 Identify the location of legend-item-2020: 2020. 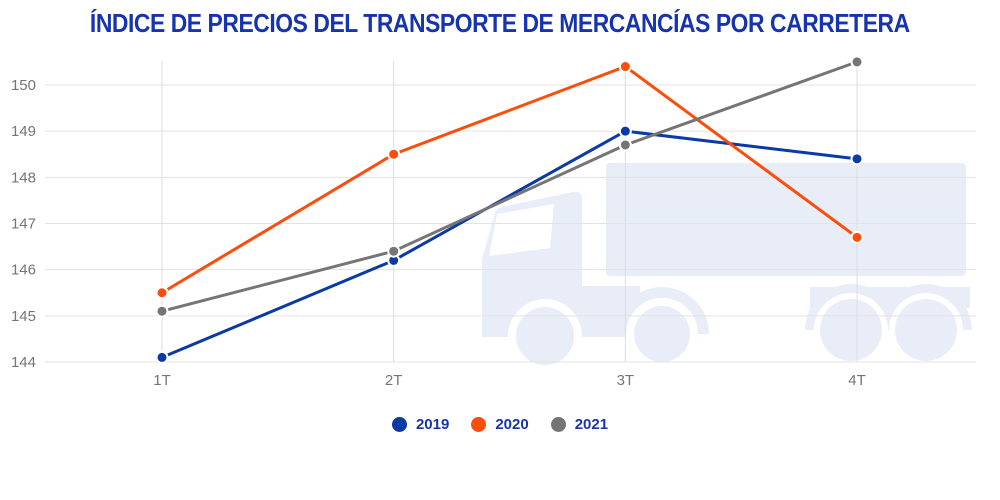
(500, 424).